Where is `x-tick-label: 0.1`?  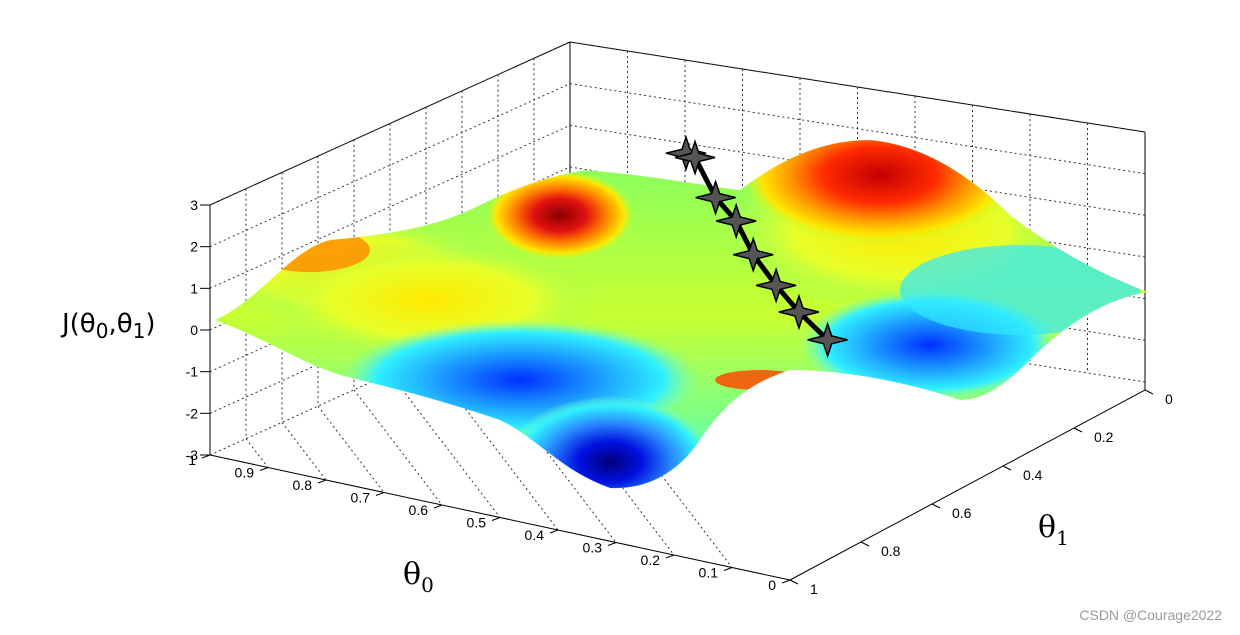
x-tick-label: 0.1 is located at coordinates (709, 573).